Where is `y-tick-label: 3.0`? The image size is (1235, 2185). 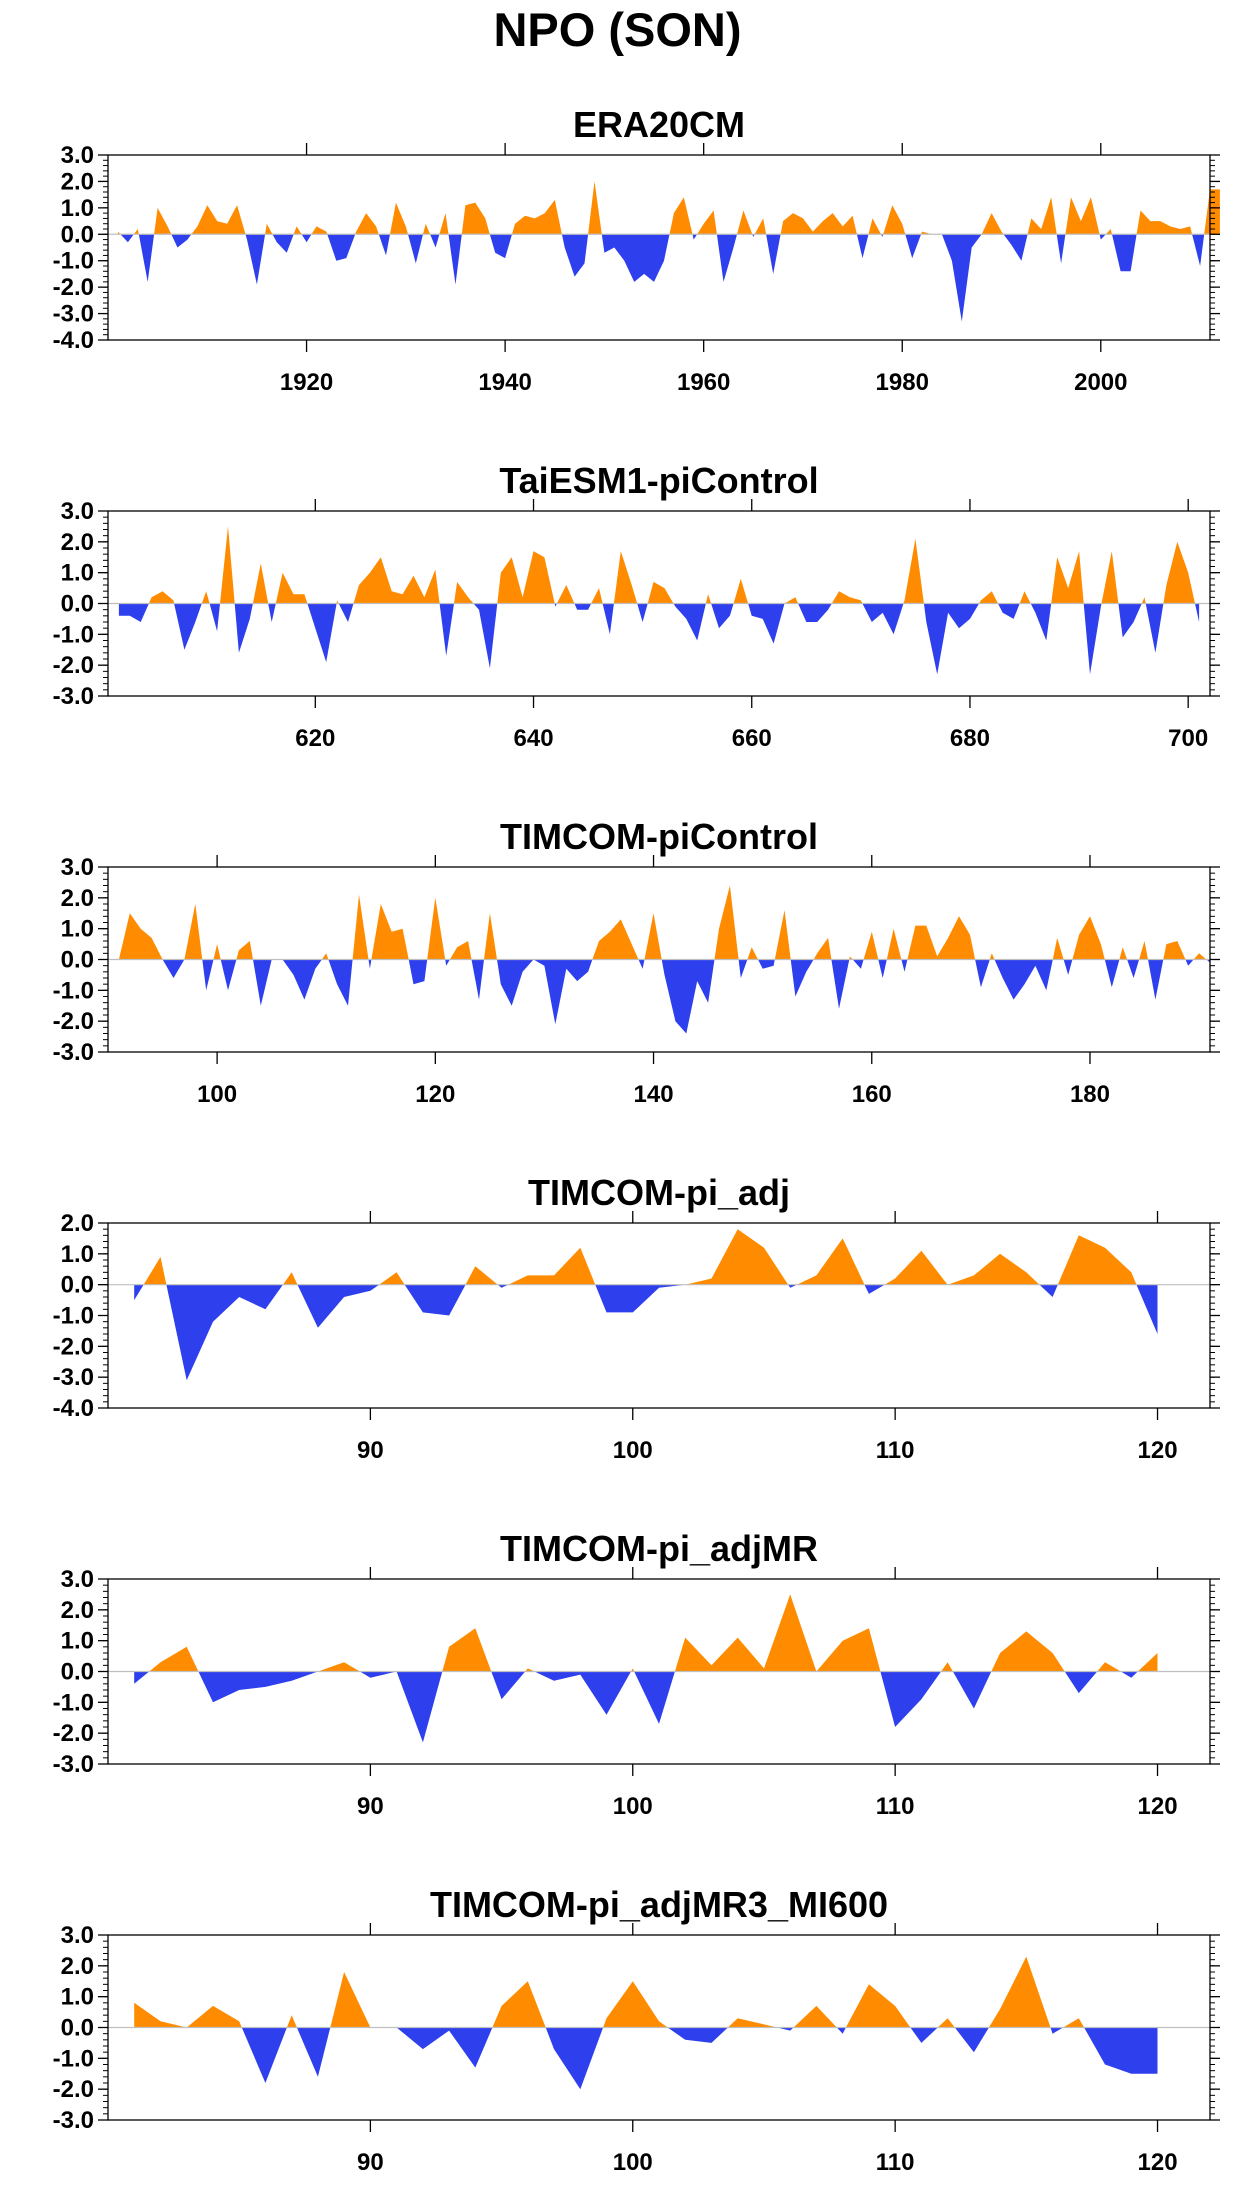 y-tick-label: 3.0 is located at coordinates (77, 155).